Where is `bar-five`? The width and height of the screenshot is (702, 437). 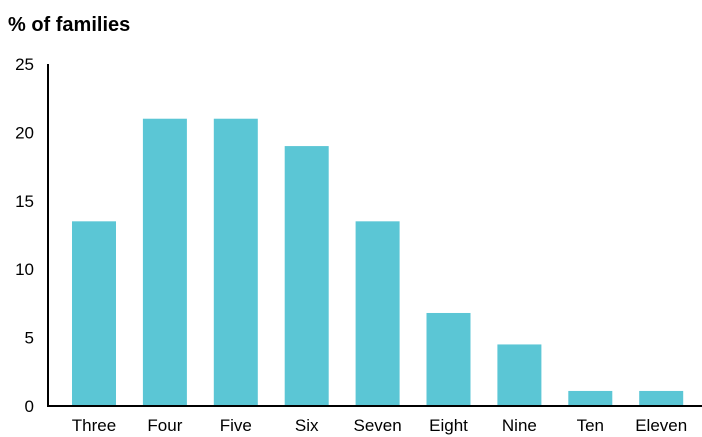
bar-five is located at coordinates (235, 262).